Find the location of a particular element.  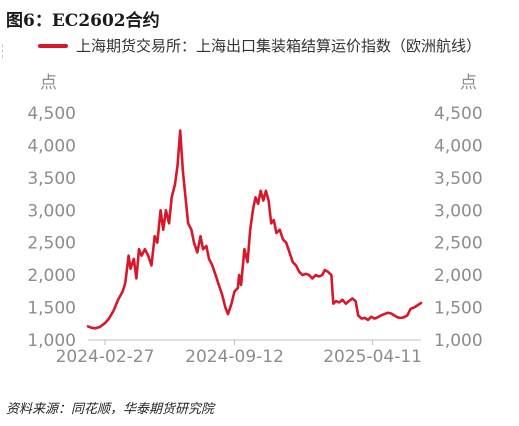

y-tick-label-left: 4,000 is located at coordinates (51, 146).